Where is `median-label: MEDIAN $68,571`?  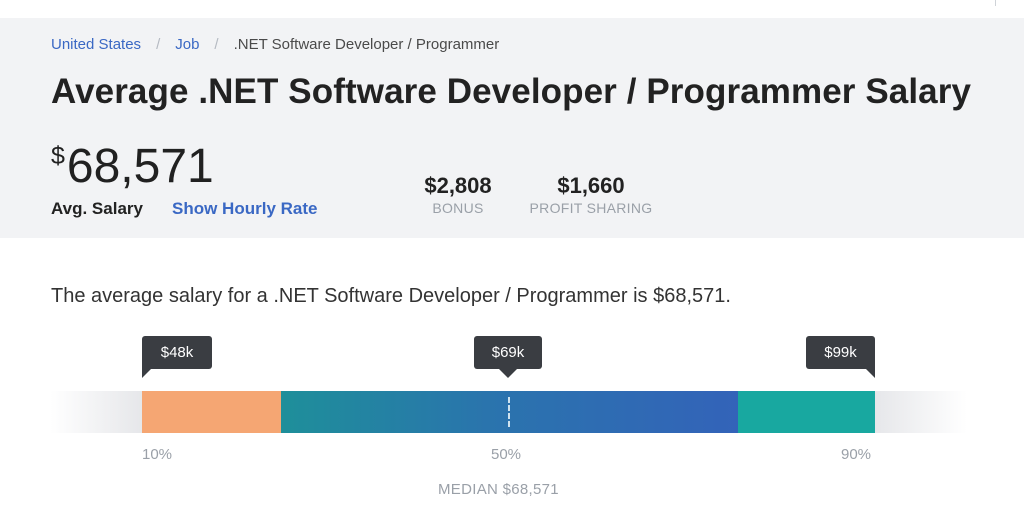
median-label: MEDIAN $68,571 is located at coordinates (498, 489).